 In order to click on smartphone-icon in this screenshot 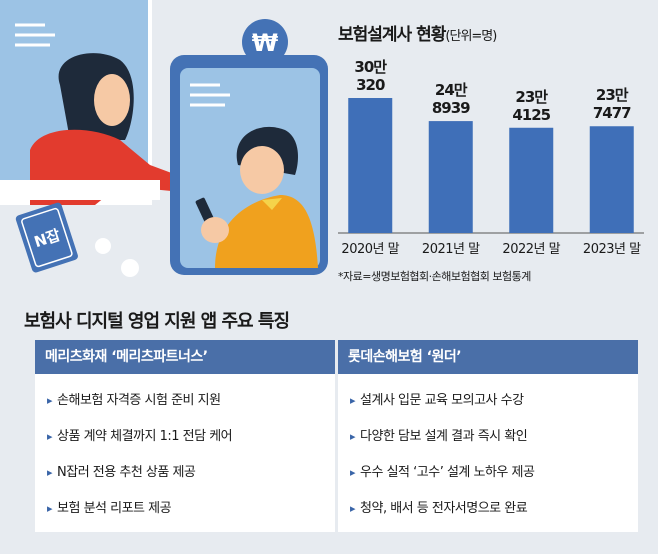, I will do `click(205, 211)`.